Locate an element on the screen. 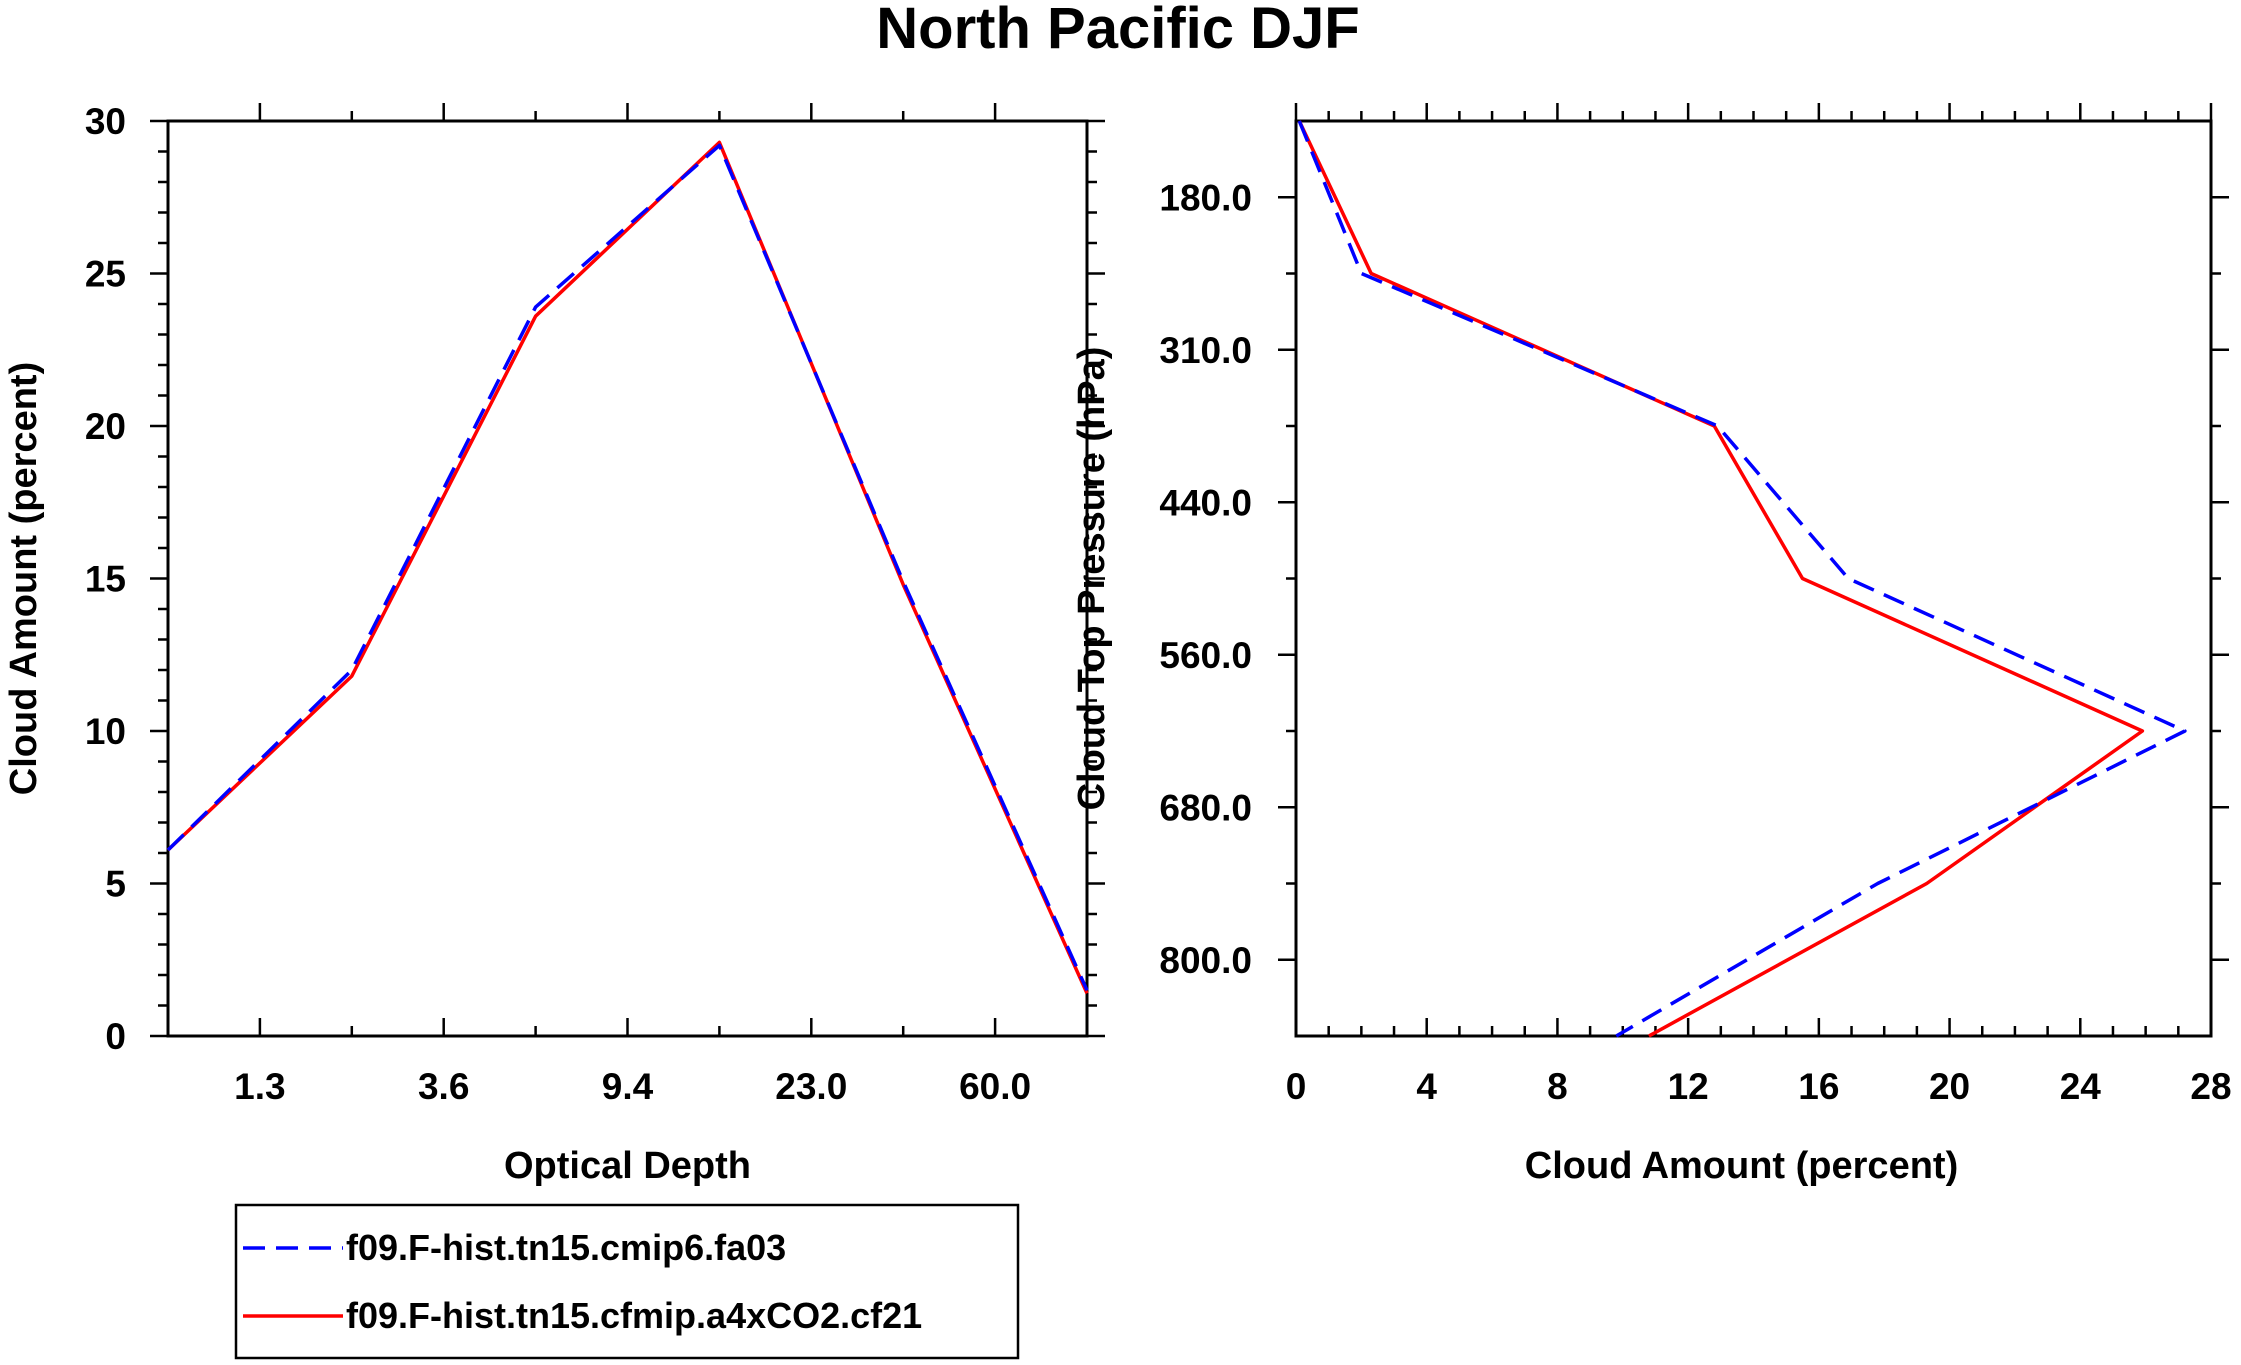  y-tick-label: 10 is located at coordinates (105, 731).